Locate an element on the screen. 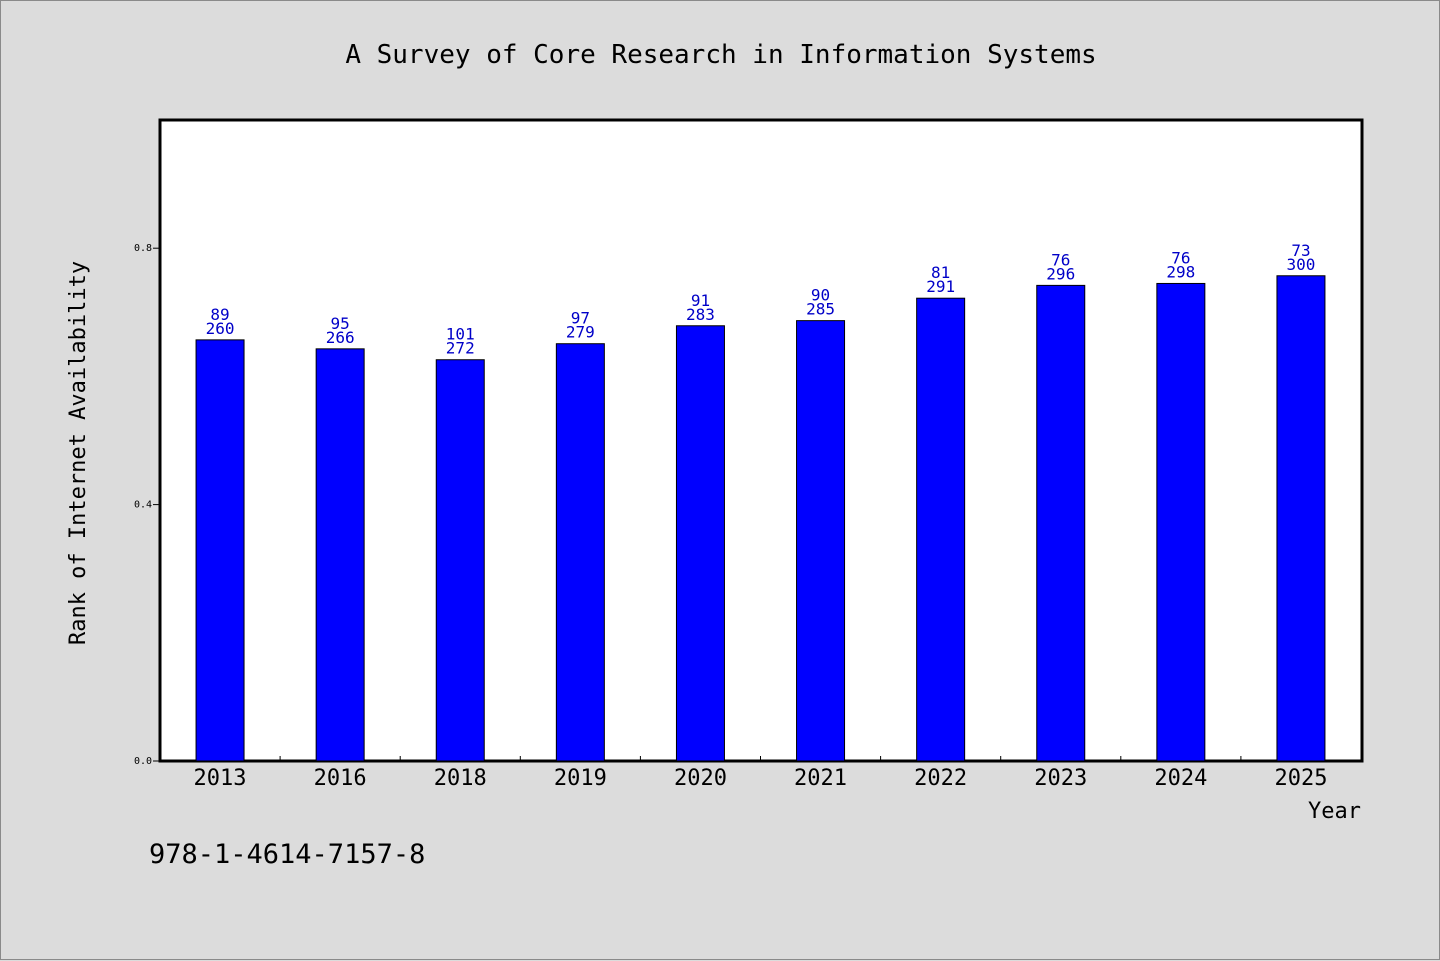 The width and height of the screenshot is (1440, 961). data-label-top: 73 is located at coordinates (1300, 250).